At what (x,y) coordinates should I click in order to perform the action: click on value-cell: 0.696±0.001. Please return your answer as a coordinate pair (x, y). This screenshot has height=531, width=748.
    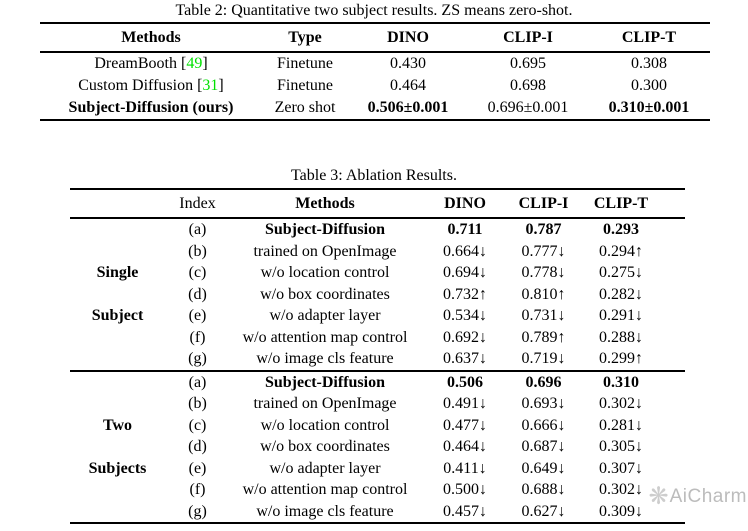
    Looking at the image, I should click on (528, 107).